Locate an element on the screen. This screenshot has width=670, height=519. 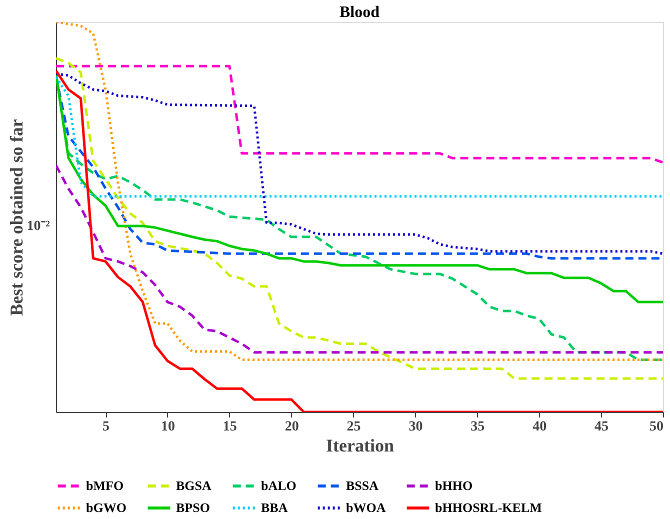
legend-label: bHHO is located at coordinates (454, 485).